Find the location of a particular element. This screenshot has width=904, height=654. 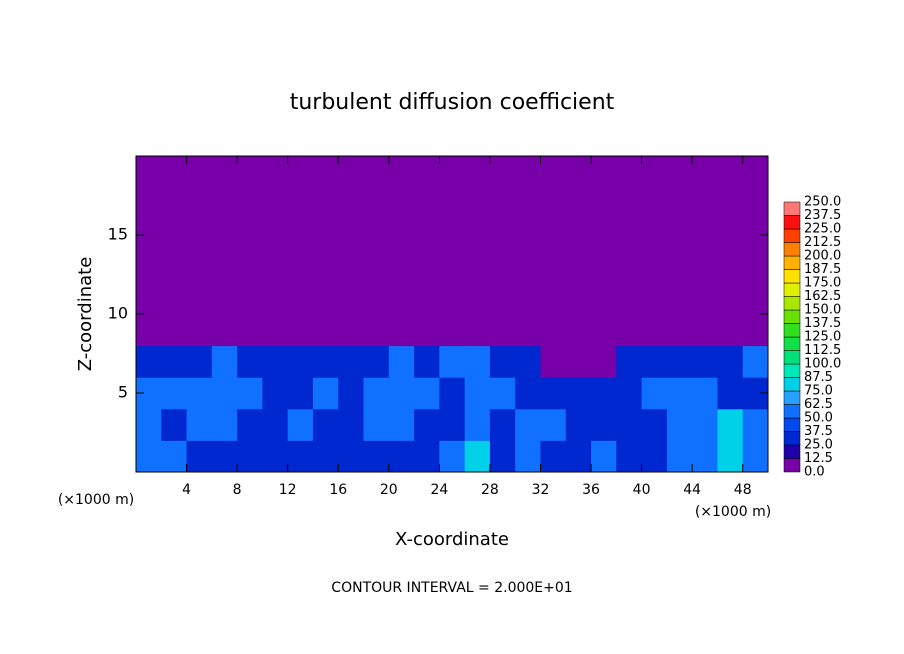

colorbar-label: 175.0 is located at coordinates (822, 283).